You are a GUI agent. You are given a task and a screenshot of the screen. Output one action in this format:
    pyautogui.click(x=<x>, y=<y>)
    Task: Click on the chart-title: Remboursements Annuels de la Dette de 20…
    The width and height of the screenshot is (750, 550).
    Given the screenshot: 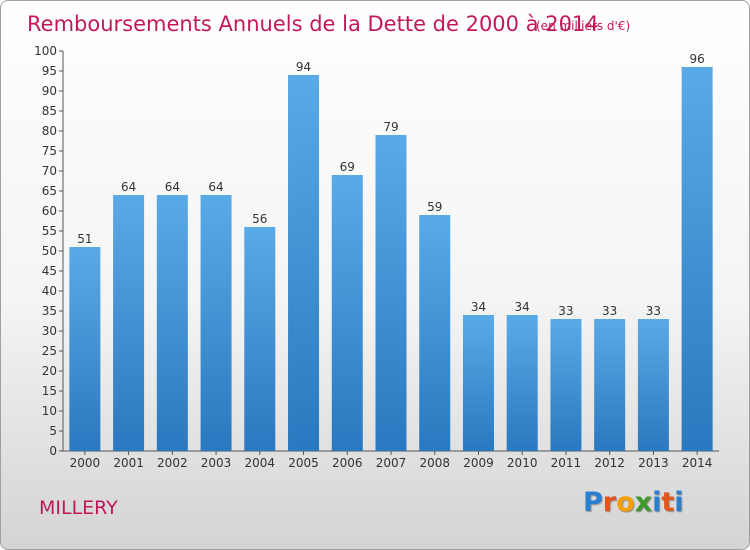 What is the action you would take?
    pyautogui.click(x=313, y=24)
    